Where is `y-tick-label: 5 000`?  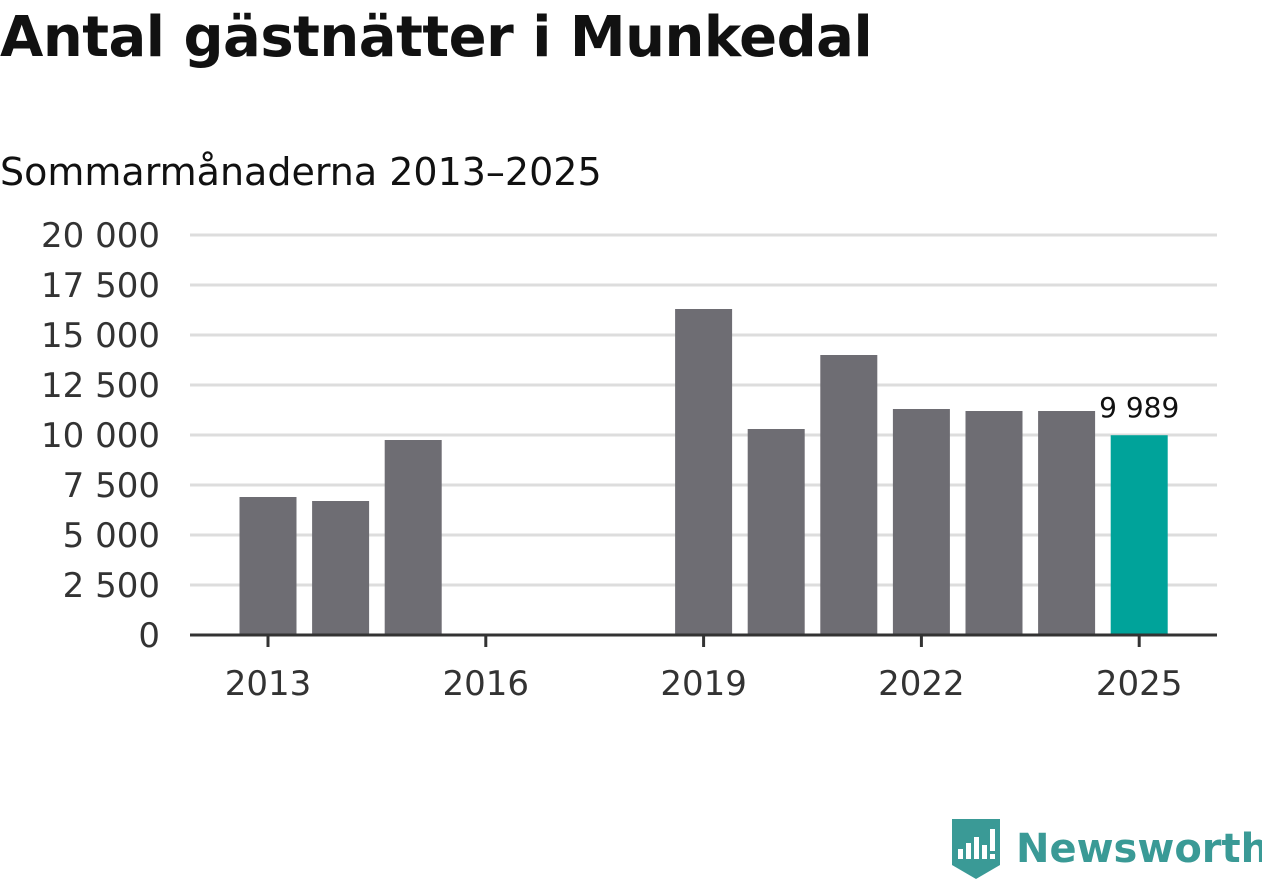 y-tick-label: 5 000 is located at coordinates (111, 536).